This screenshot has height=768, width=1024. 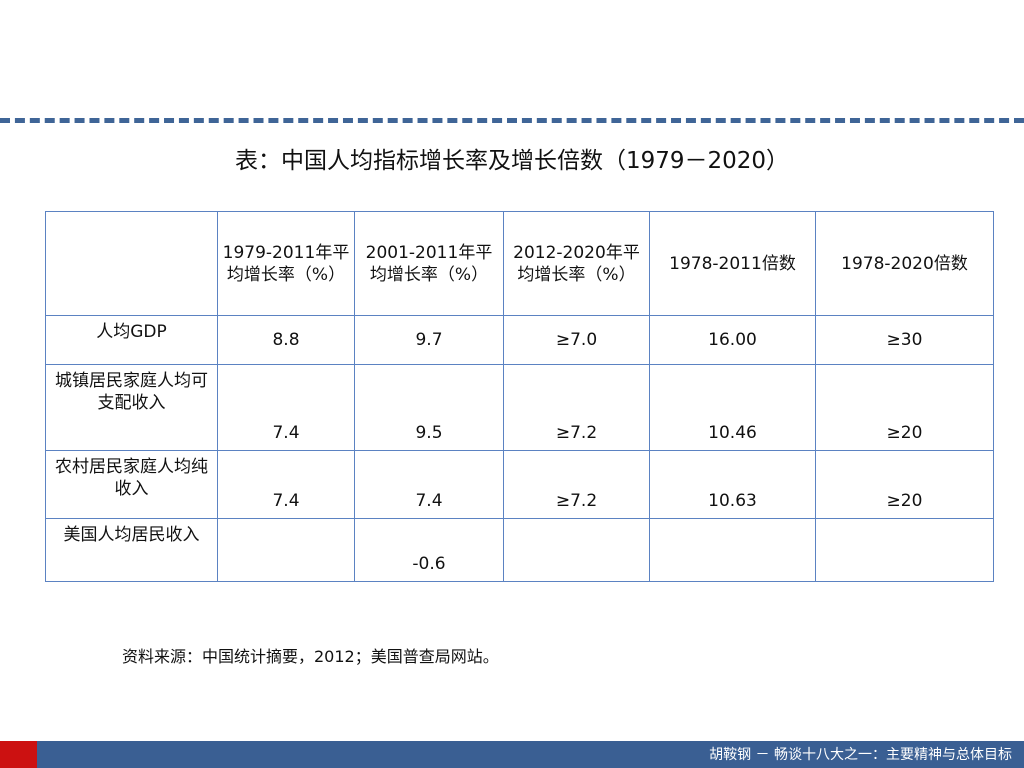 What do you see at coordinates (286, 263) in the screenshot?
I see `header-cell: 1979-2011年平均增长率（%）` at bounding box center [286, 263].